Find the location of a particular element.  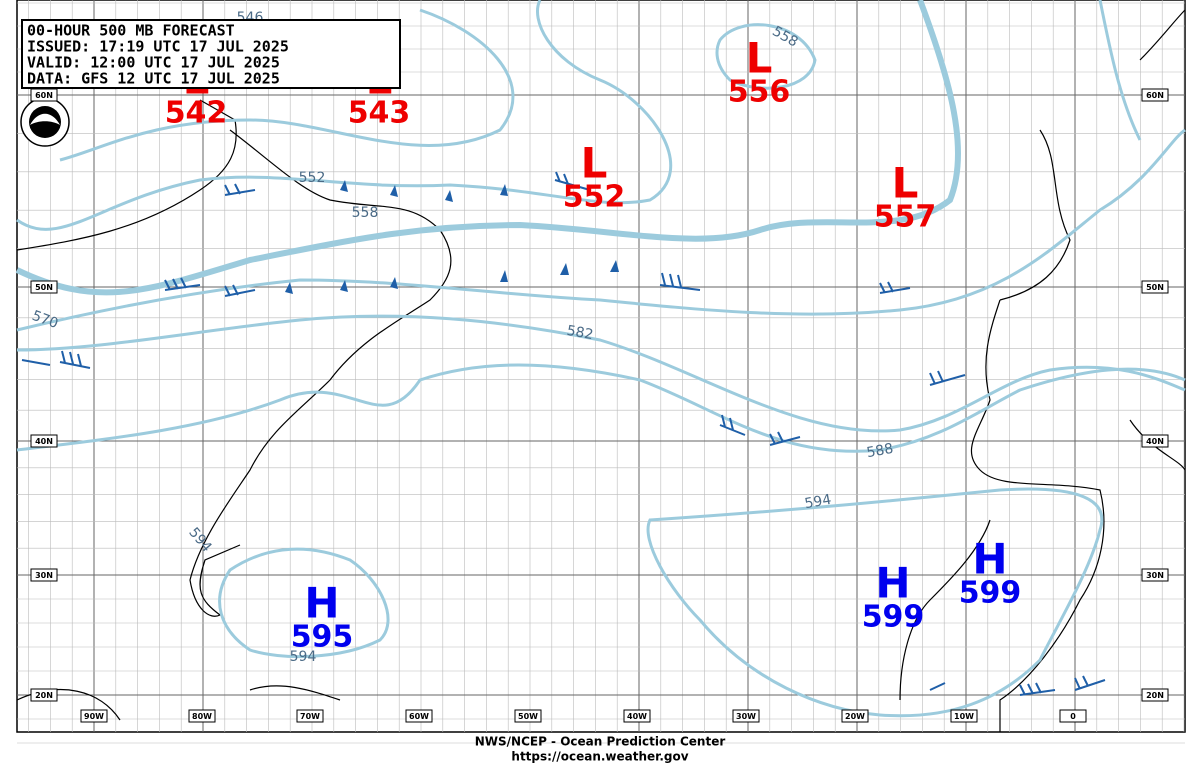

center-value: 542 is located at coordinates (196, 113).